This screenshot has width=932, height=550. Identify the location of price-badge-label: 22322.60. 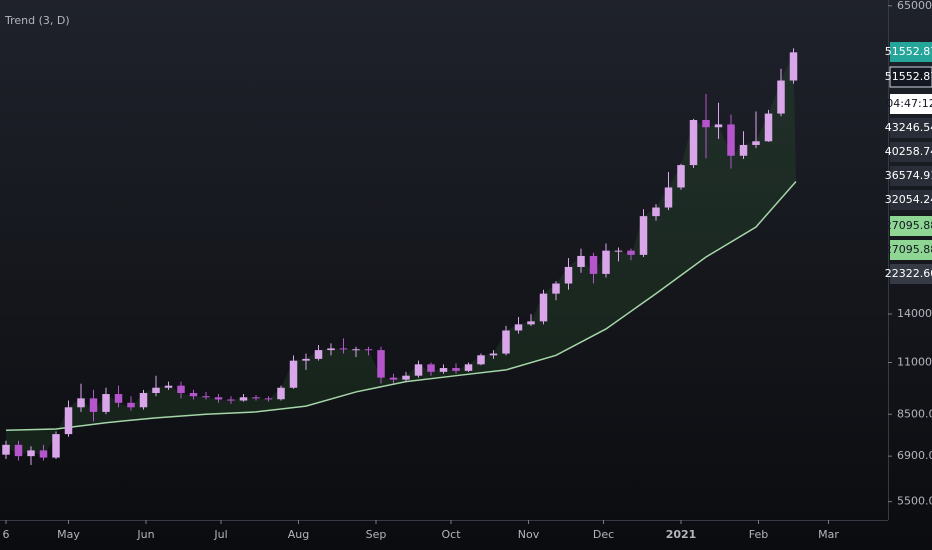
(908, 273).